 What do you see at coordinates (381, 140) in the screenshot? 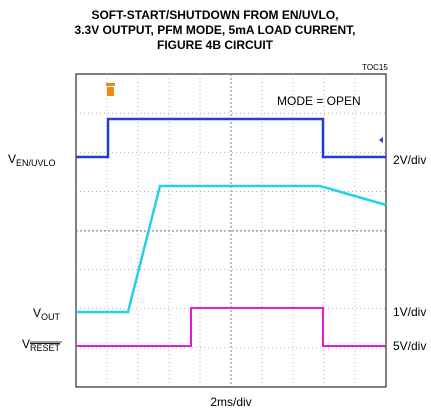
I see `level-marker` at bounding box center [381, 140].